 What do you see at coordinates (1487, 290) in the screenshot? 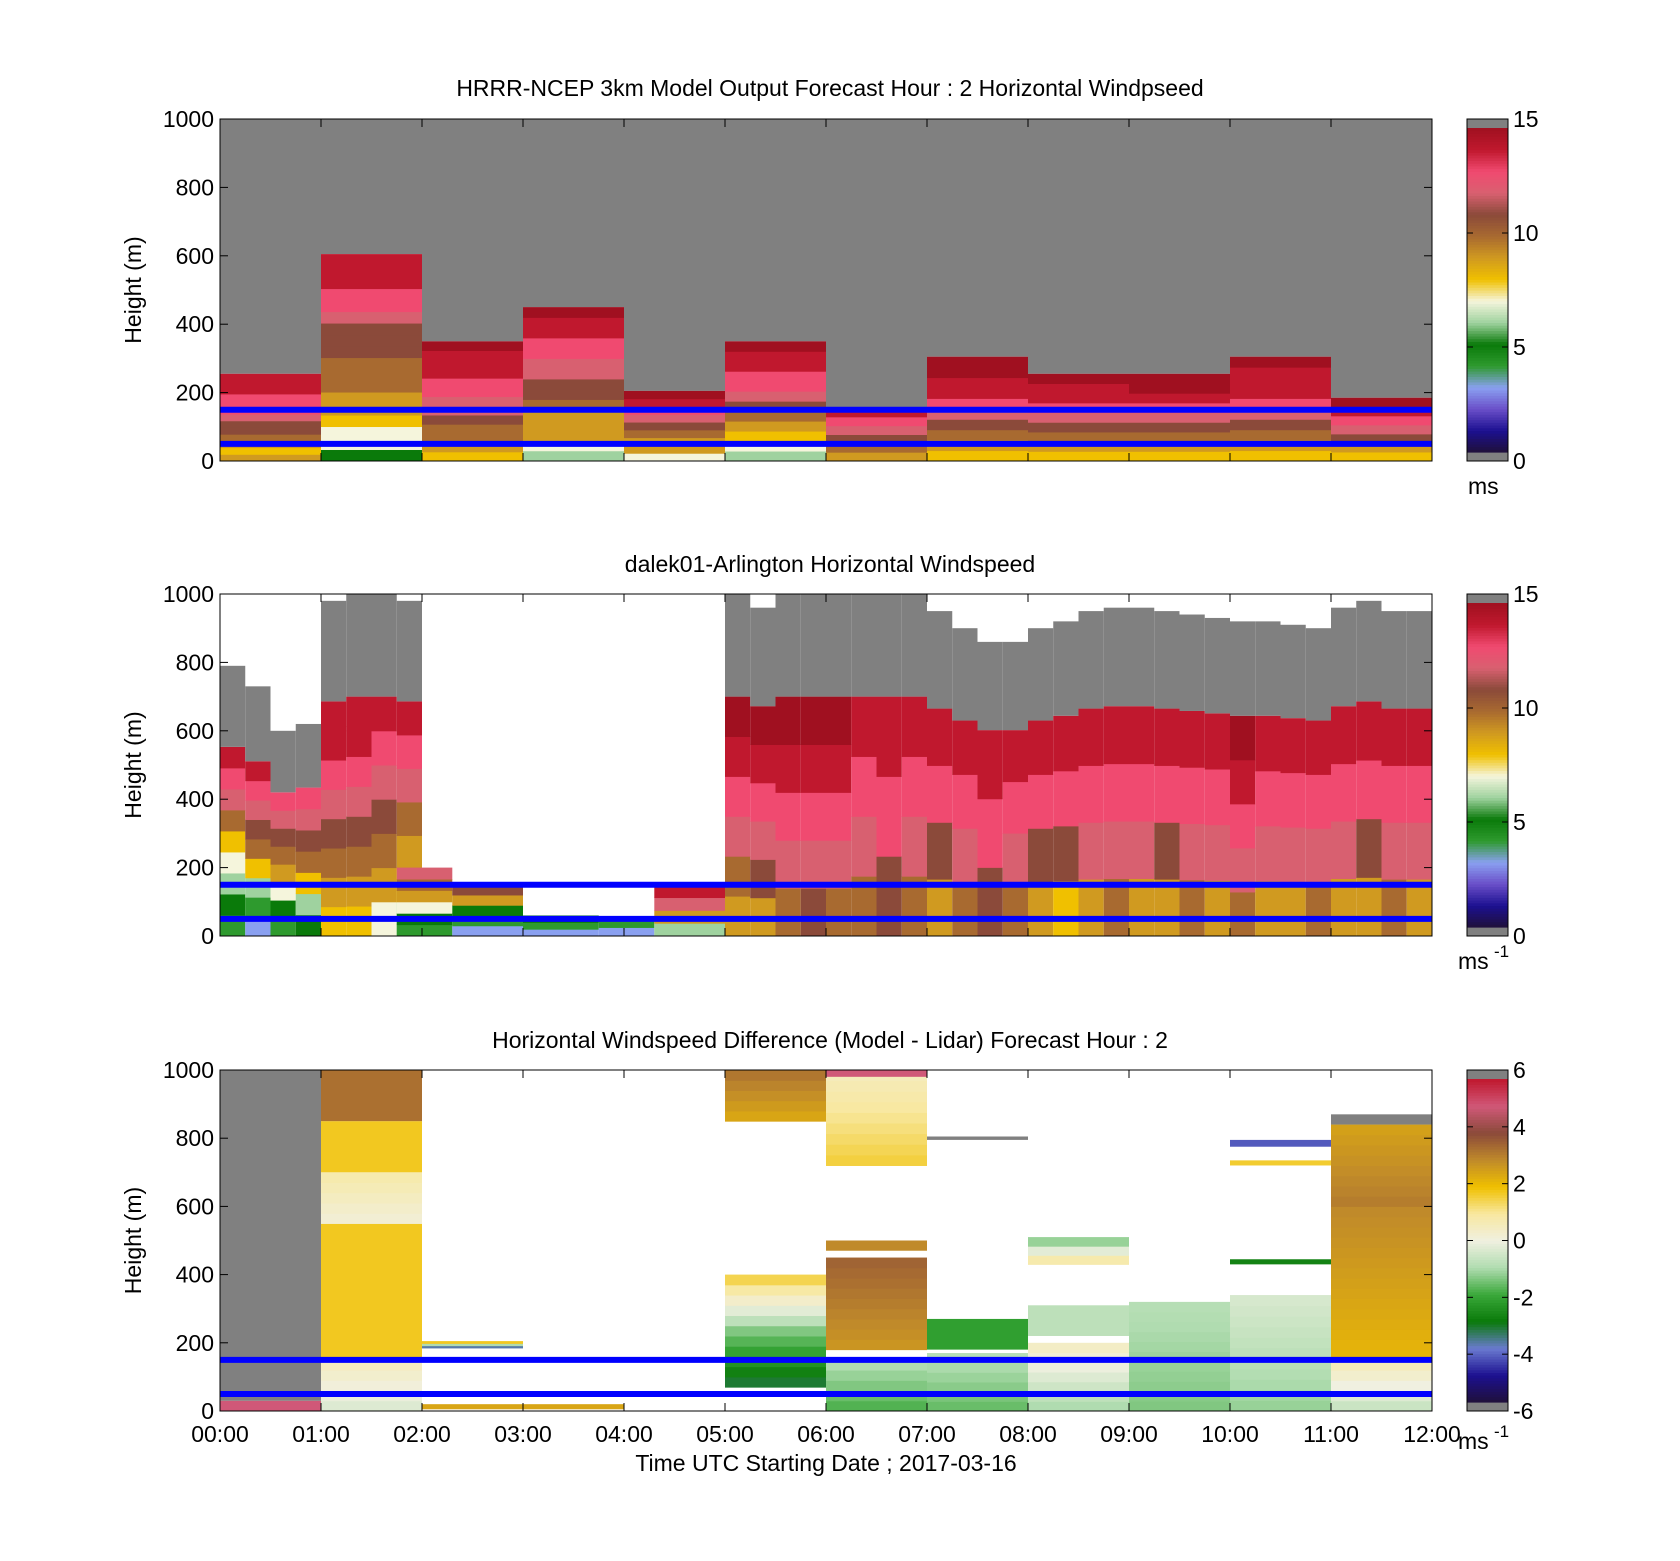
I see `colorbar-frame` at bounding box center [1487, 290].